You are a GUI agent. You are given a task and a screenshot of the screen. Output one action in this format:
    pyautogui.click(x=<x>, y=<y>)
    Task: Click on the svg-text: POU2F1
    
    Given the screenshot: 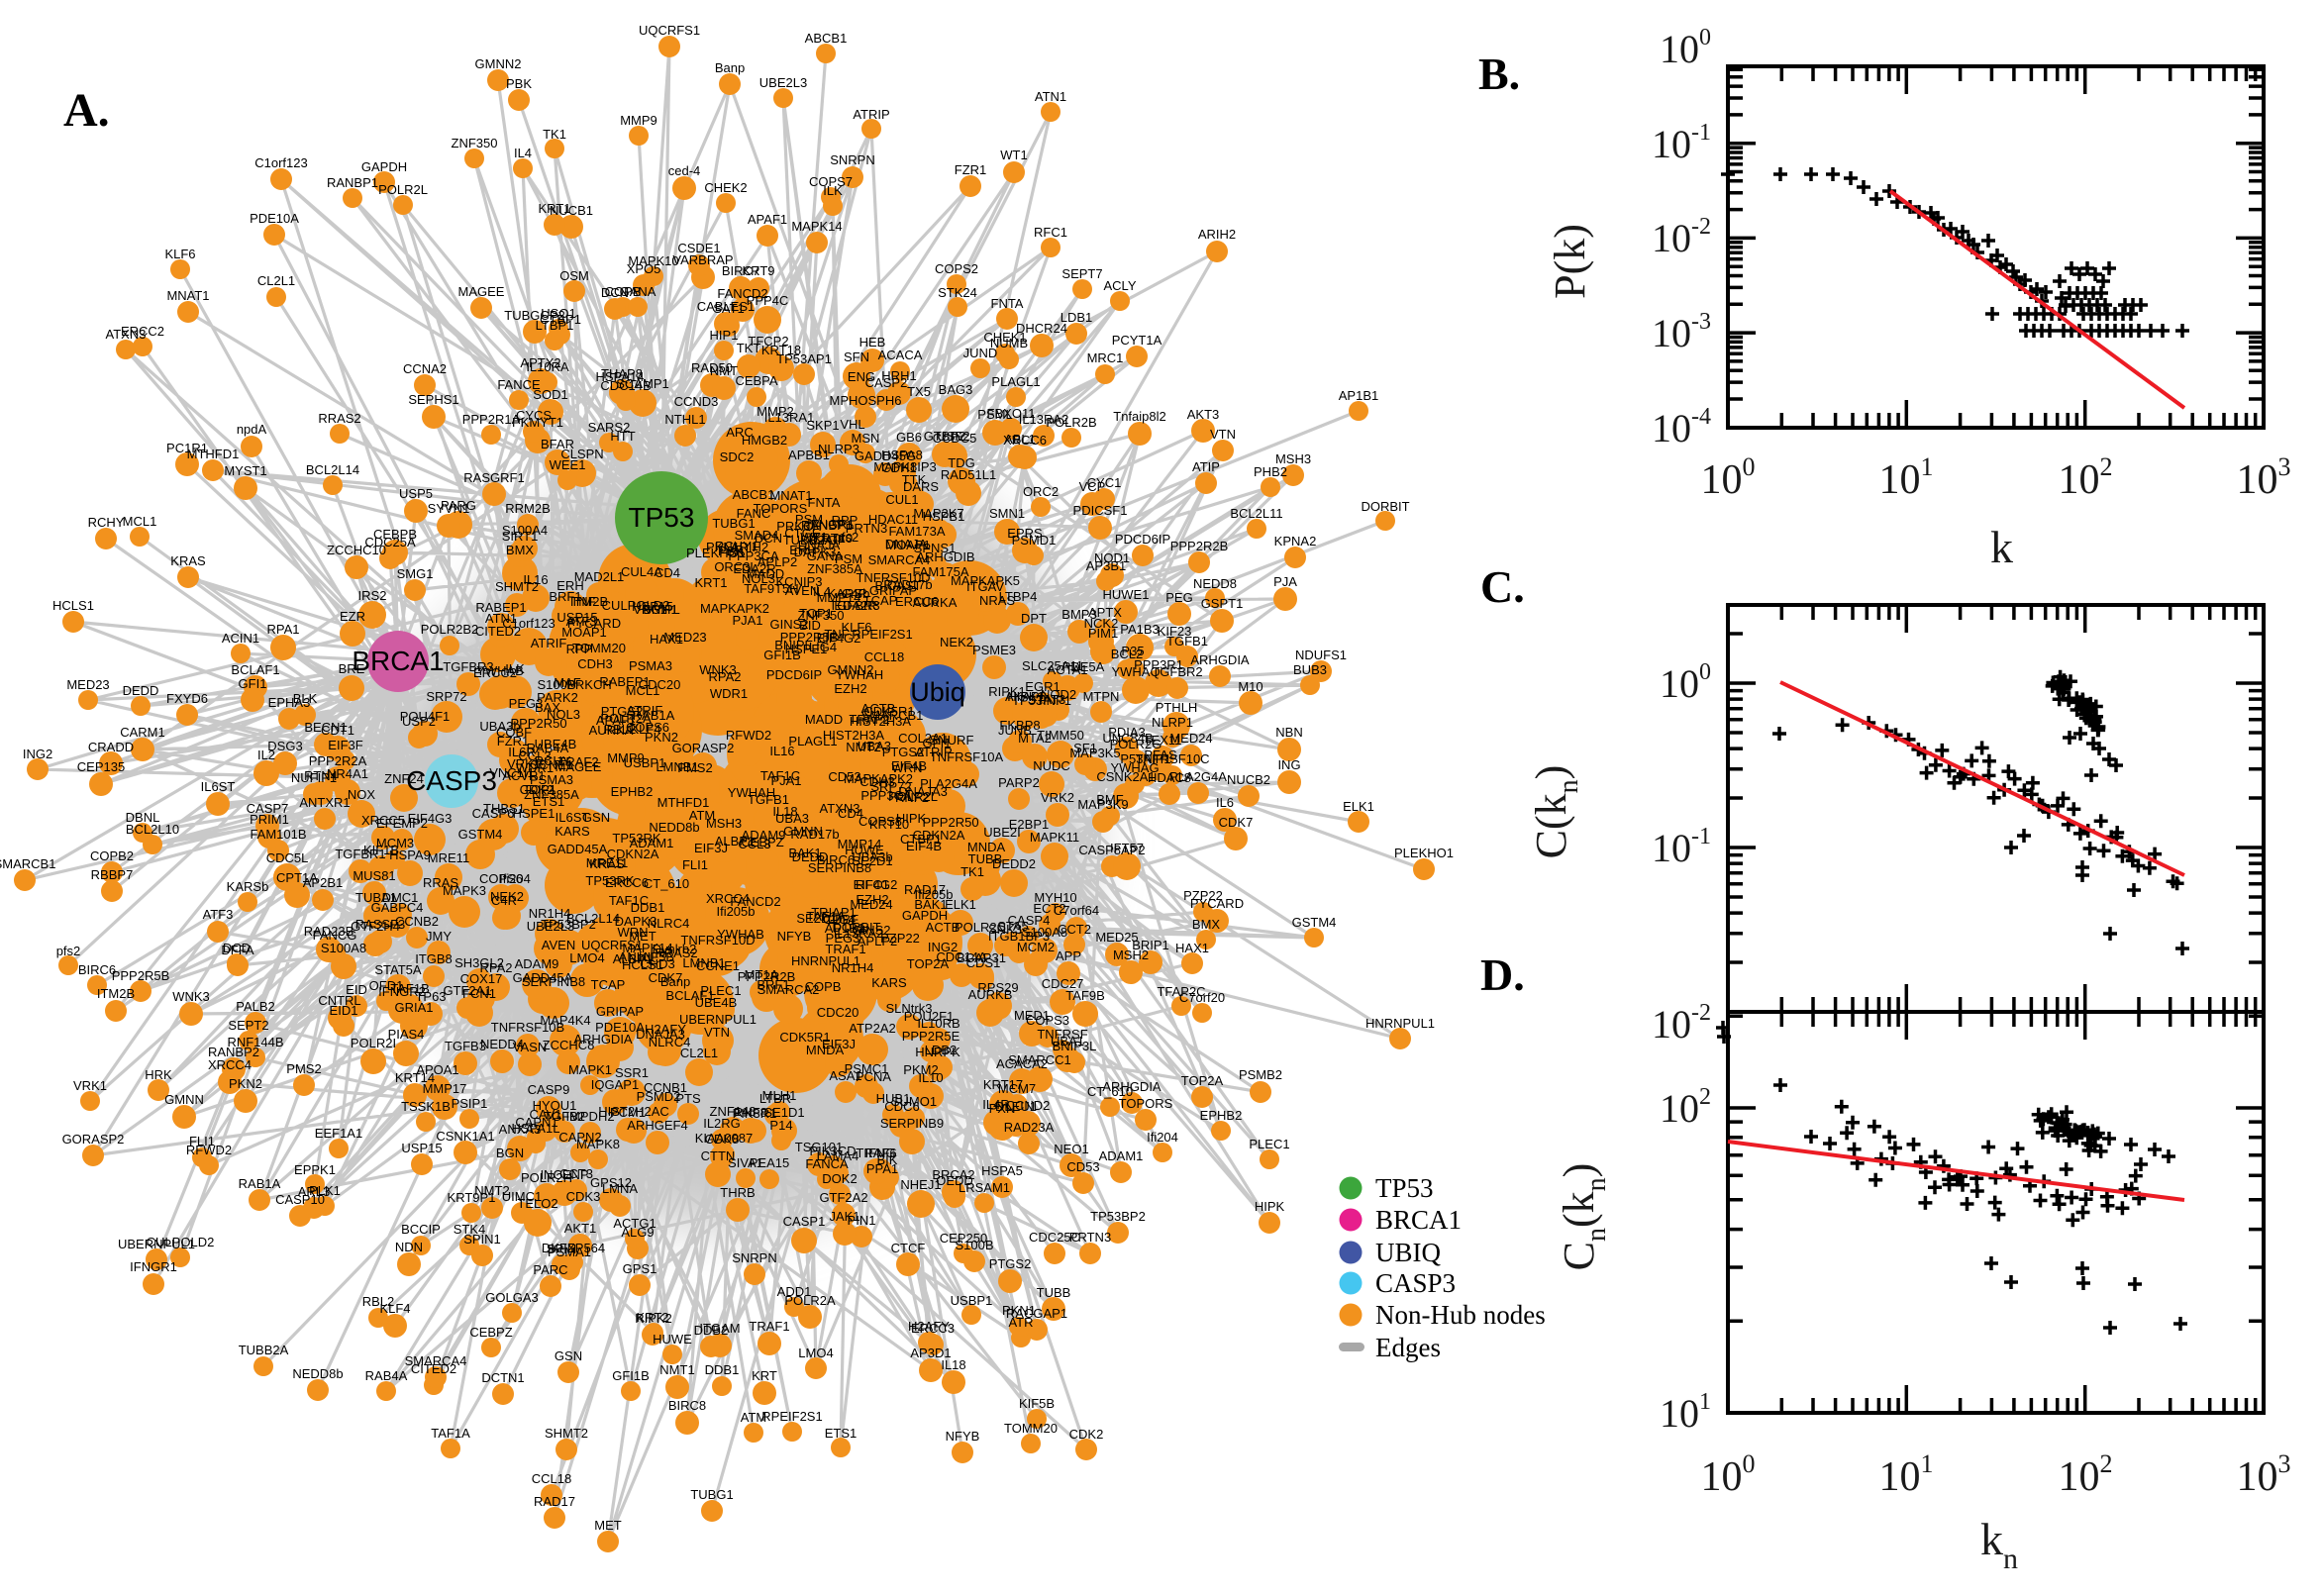 What is the action you would take?
    pyautogui.click(x=930, y=1016)
    